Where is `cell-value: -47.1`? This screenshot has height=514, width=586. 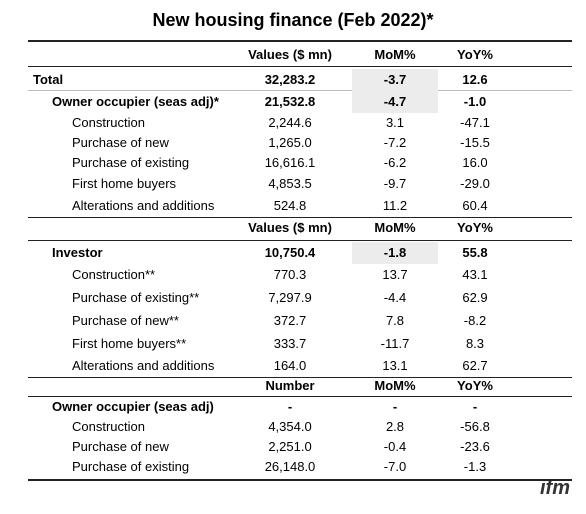
cell-value: -47.1 is located at coordinates (475, 122).